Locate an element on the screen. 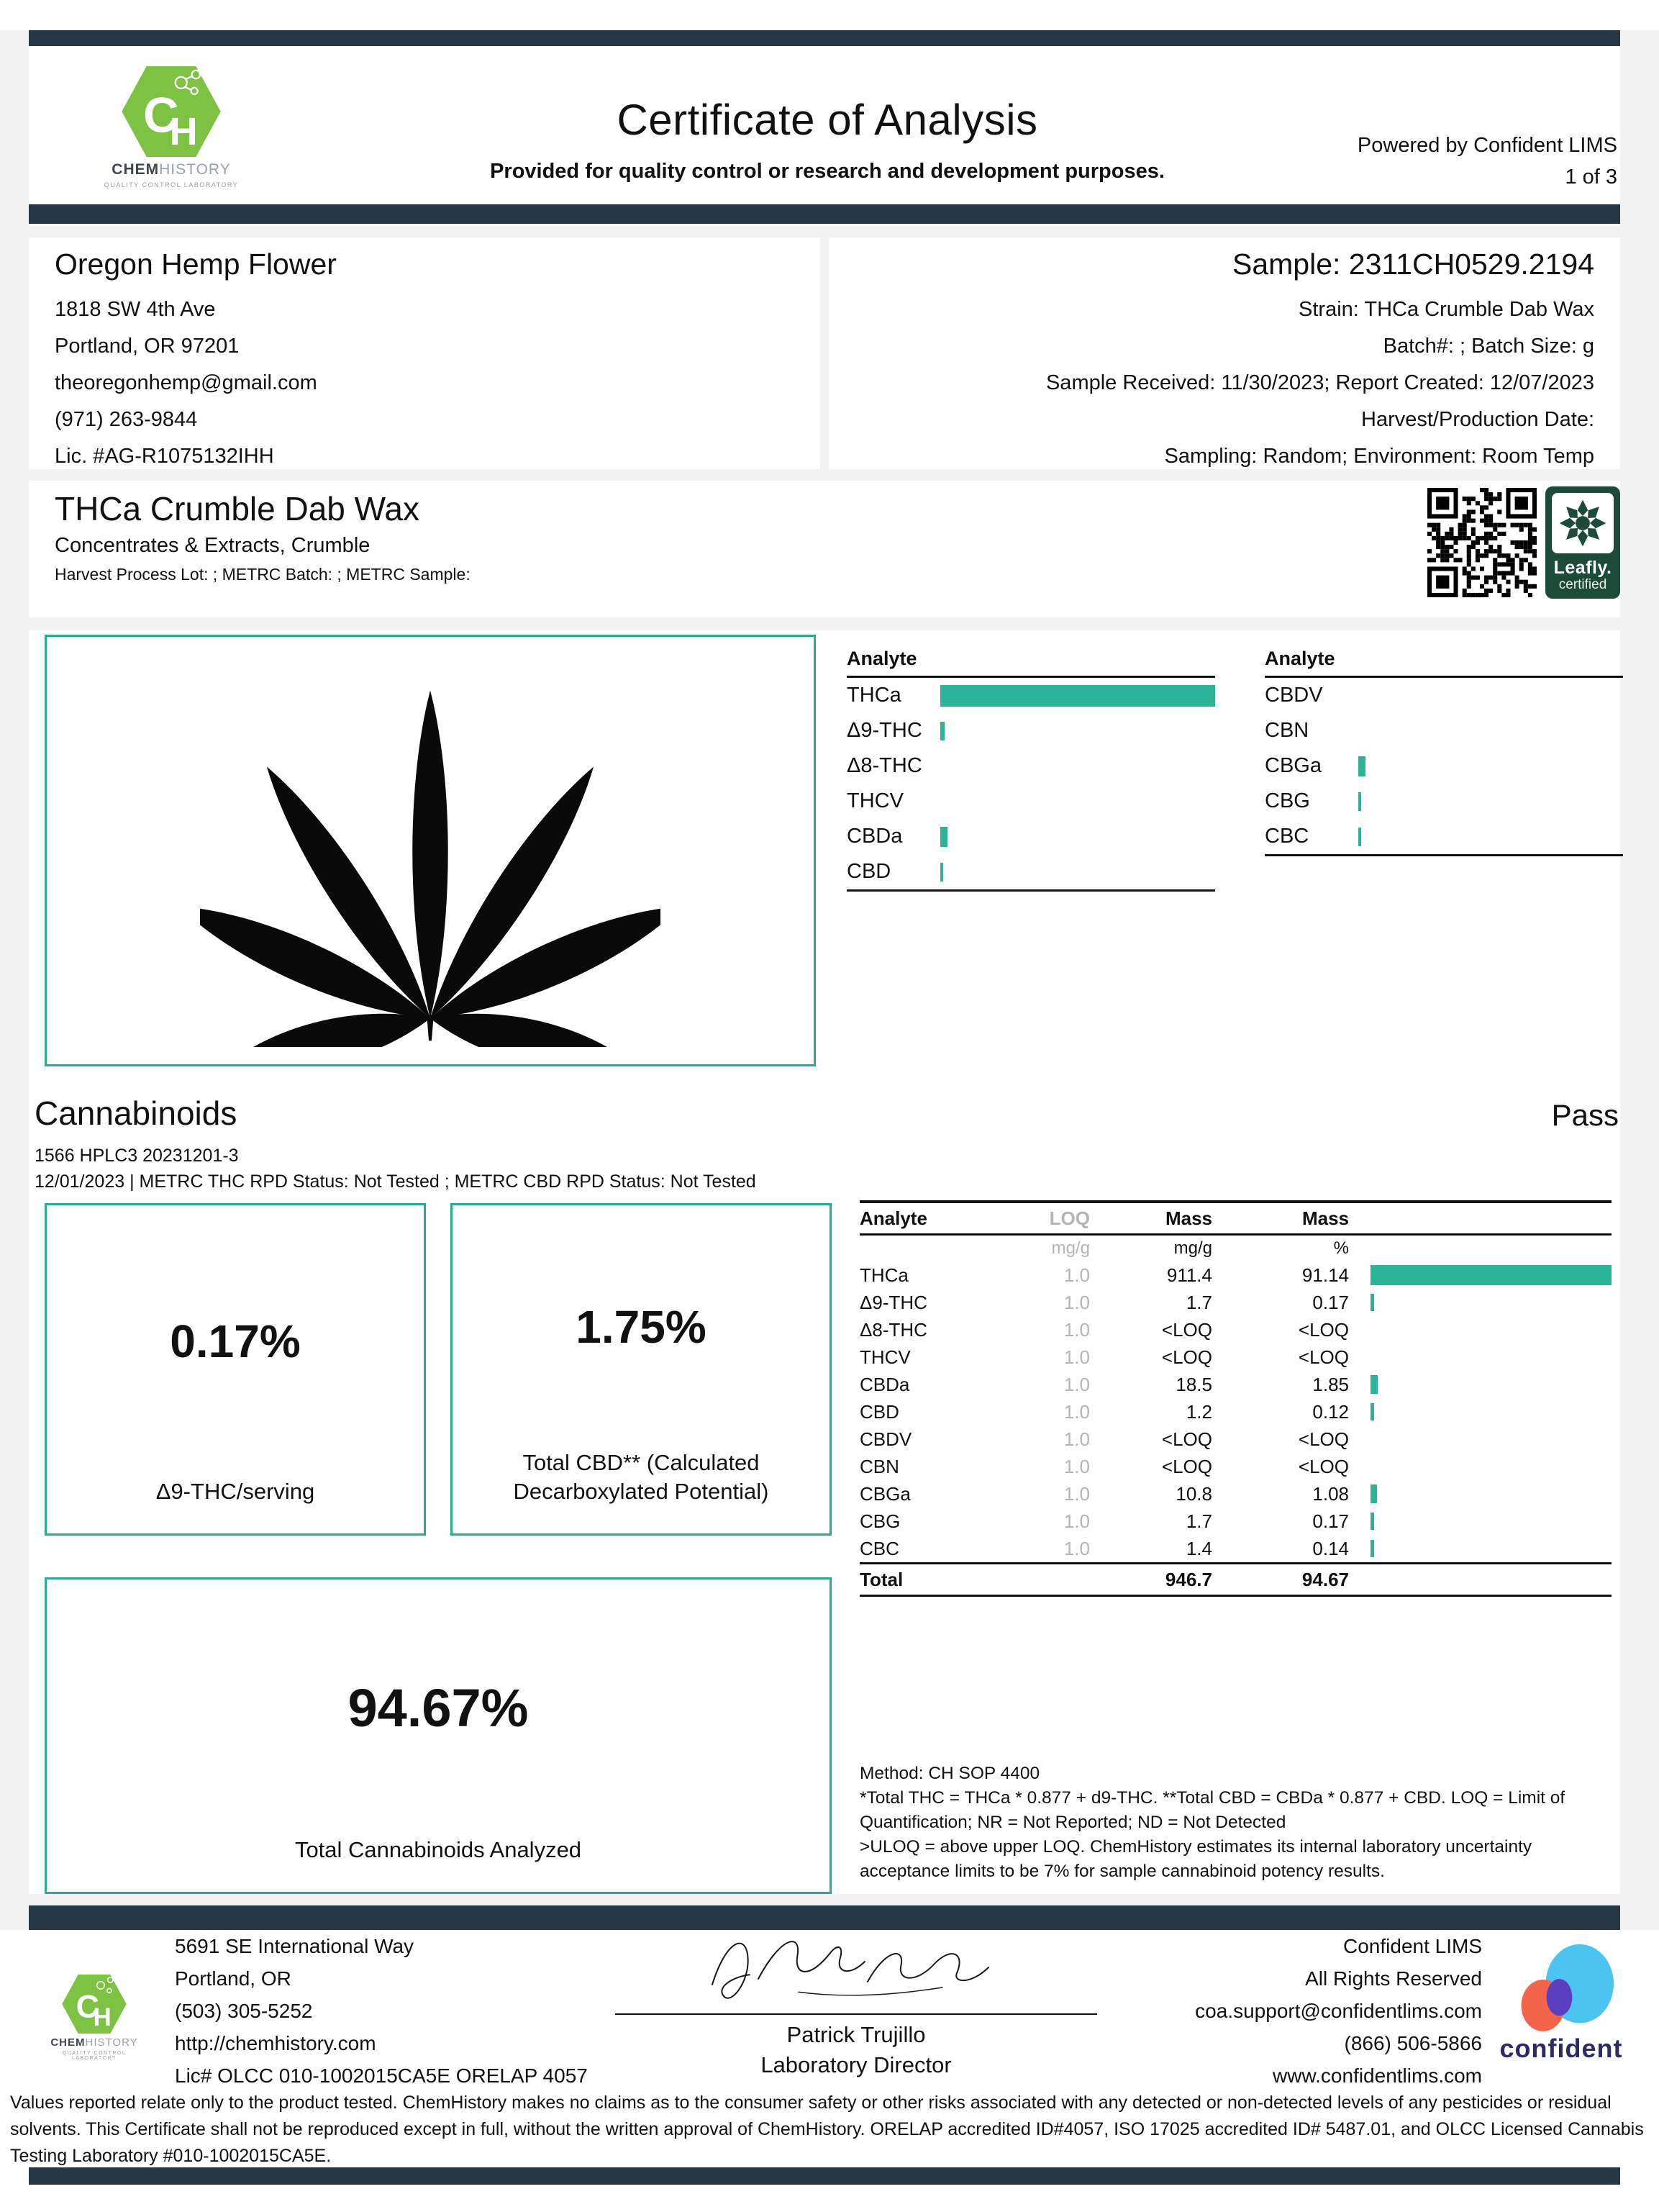 Image resolution: width=1659 pixels, height=2212 pixels. info-line: 1818 SW 4th Ave is located at coordinates (135, 309).